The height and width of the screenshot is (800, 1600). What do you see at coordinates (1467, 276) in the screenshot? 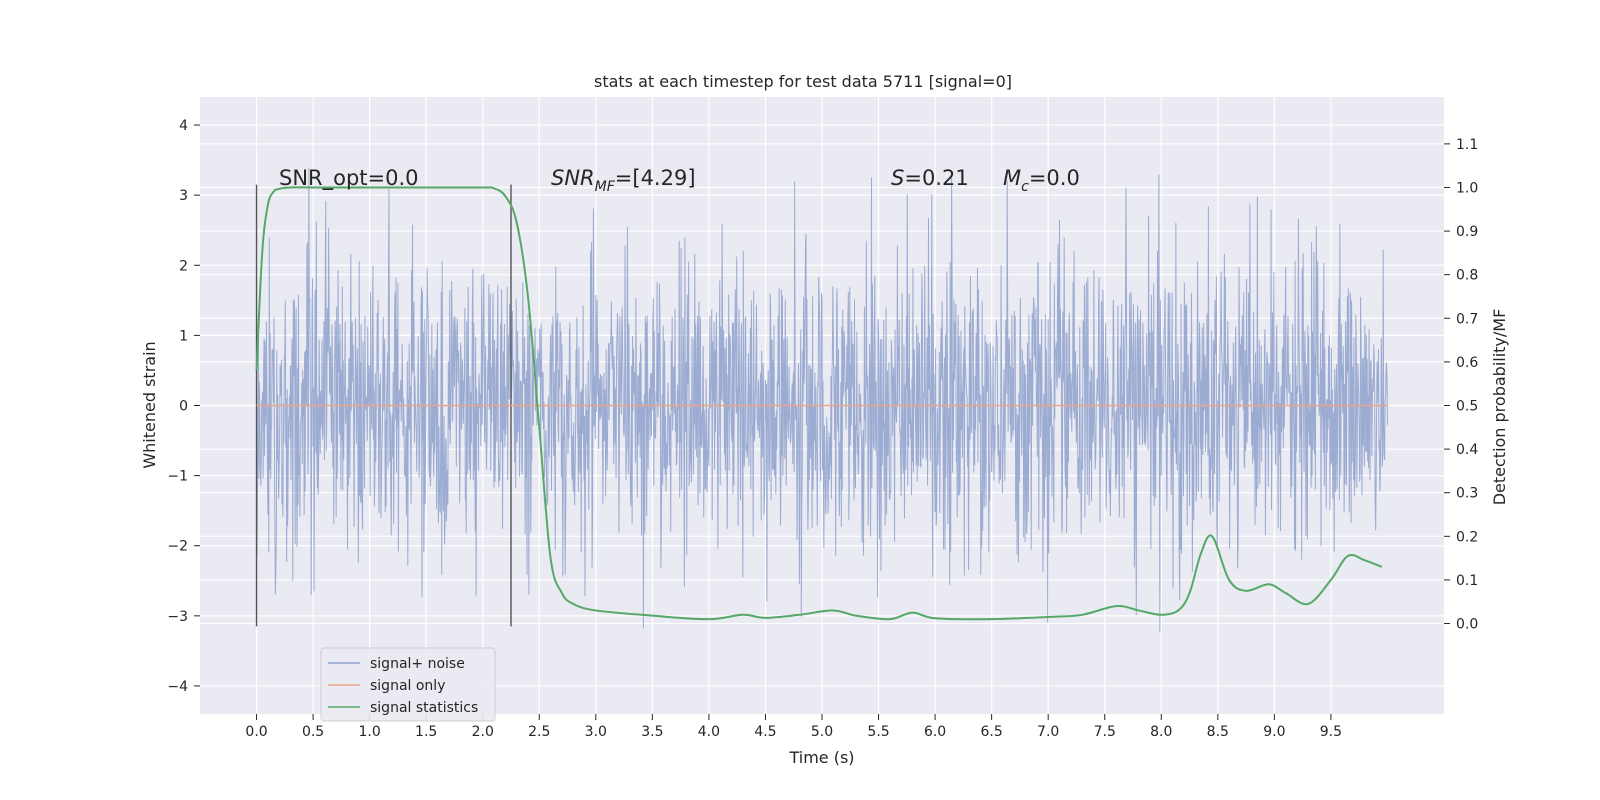
I see `y2-tick-label-8: 0.8` at bounding box center [1467, 276].